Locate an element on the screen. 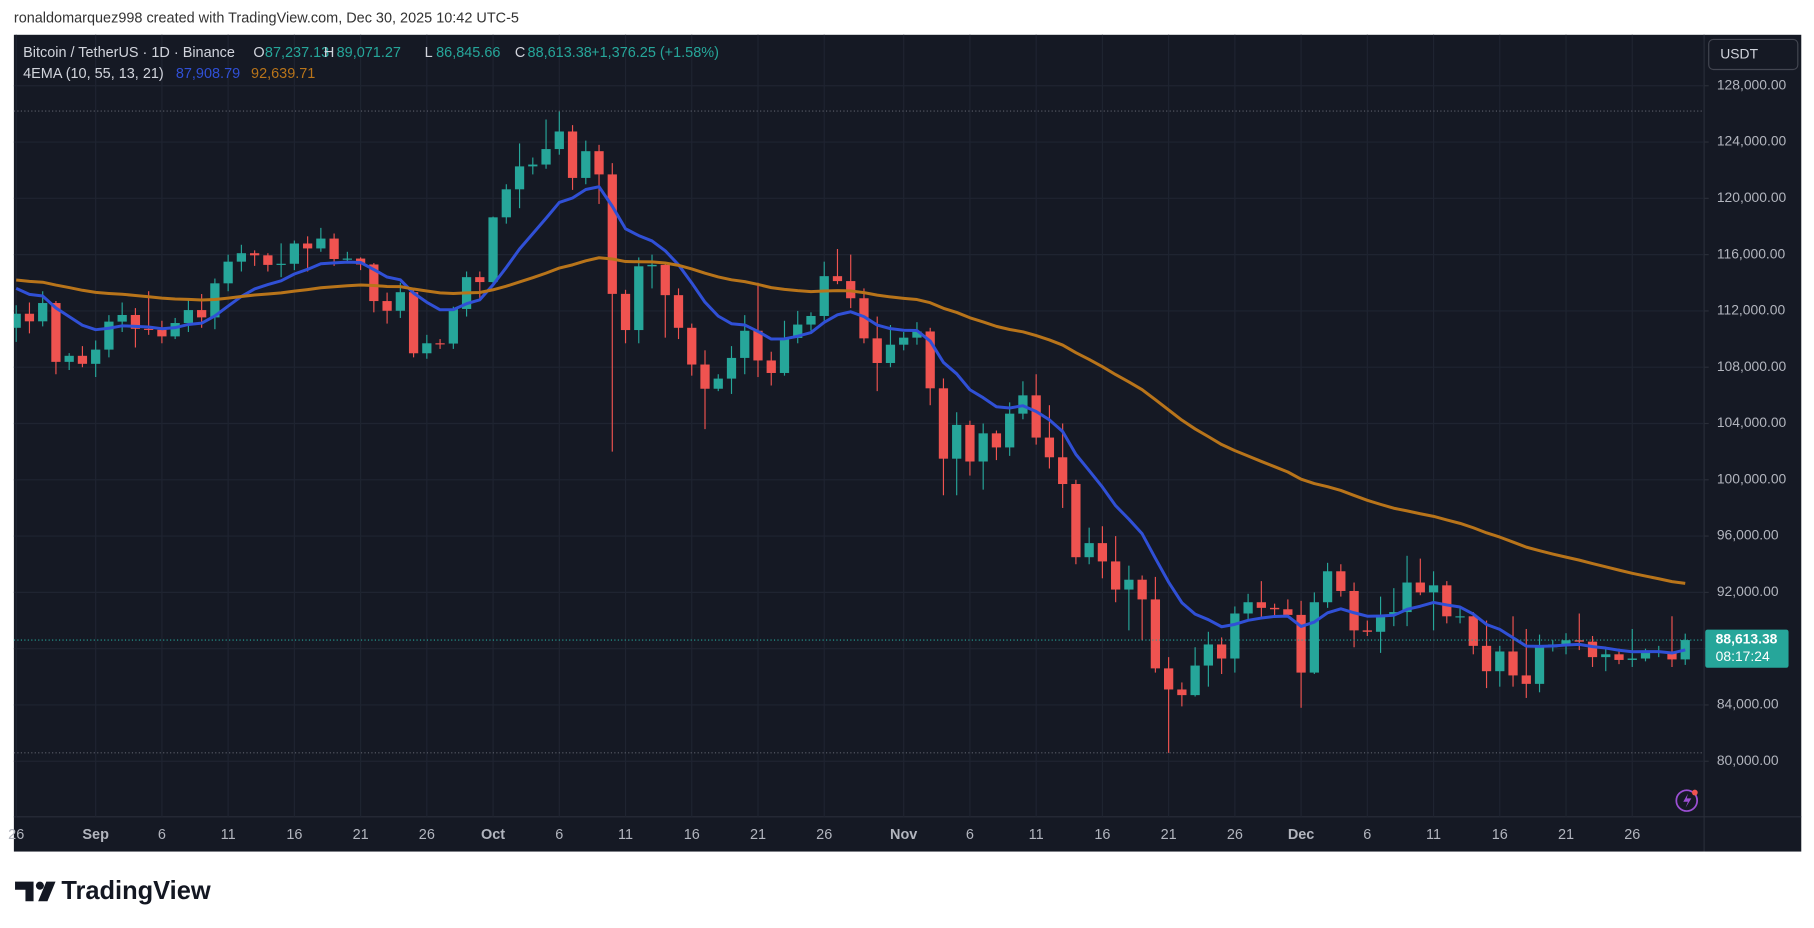  alert-circle is located at coordinates (1687, 800).